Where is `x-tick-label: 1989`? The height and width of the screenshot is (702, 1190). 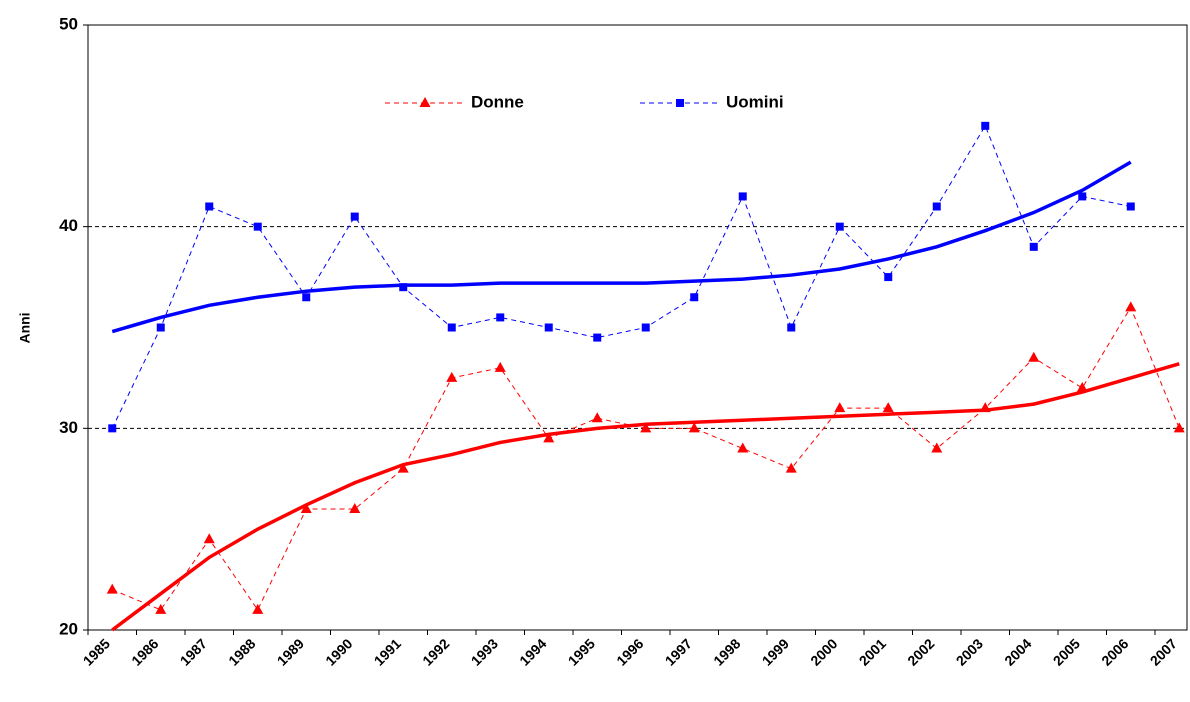 x-tick-label: 1989 is located at coordinates (290, 651).